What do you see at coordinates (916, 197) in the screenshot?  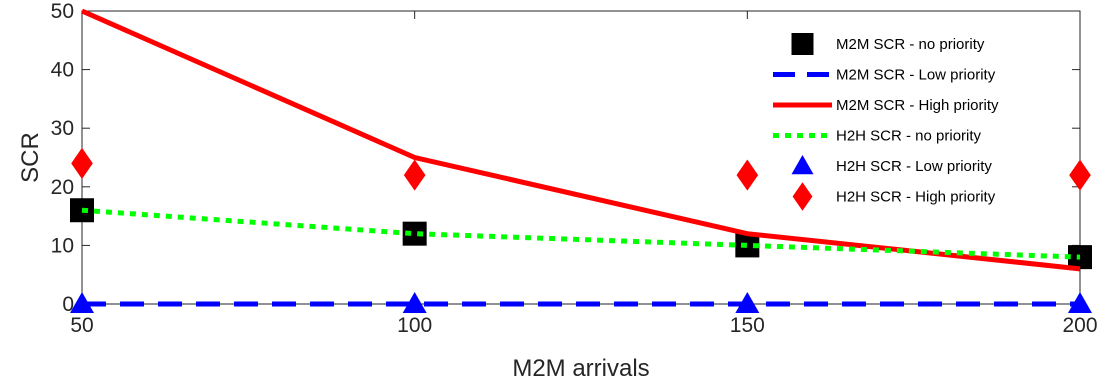 I see `legend-label: H2H SCR - High priority` at bounding box center [916, 197].